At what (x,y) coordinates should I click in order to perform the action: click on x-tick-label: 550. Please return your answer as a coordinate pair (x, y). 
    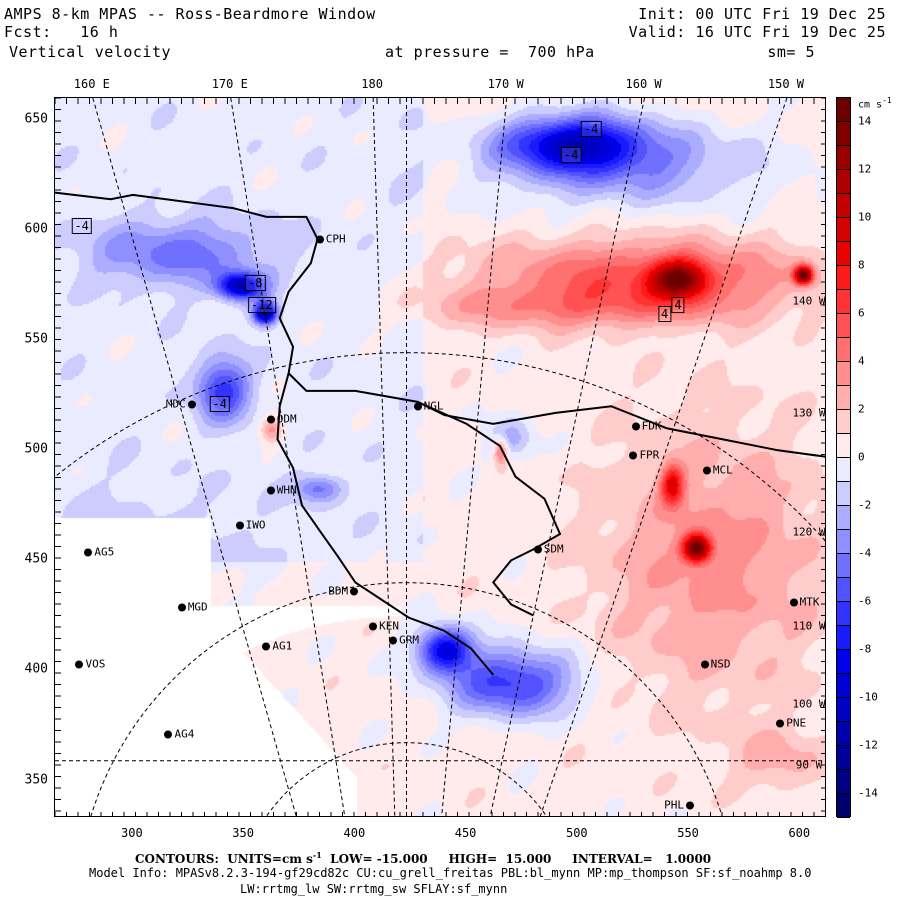
    Looking at the image, I should click on (688, 833).